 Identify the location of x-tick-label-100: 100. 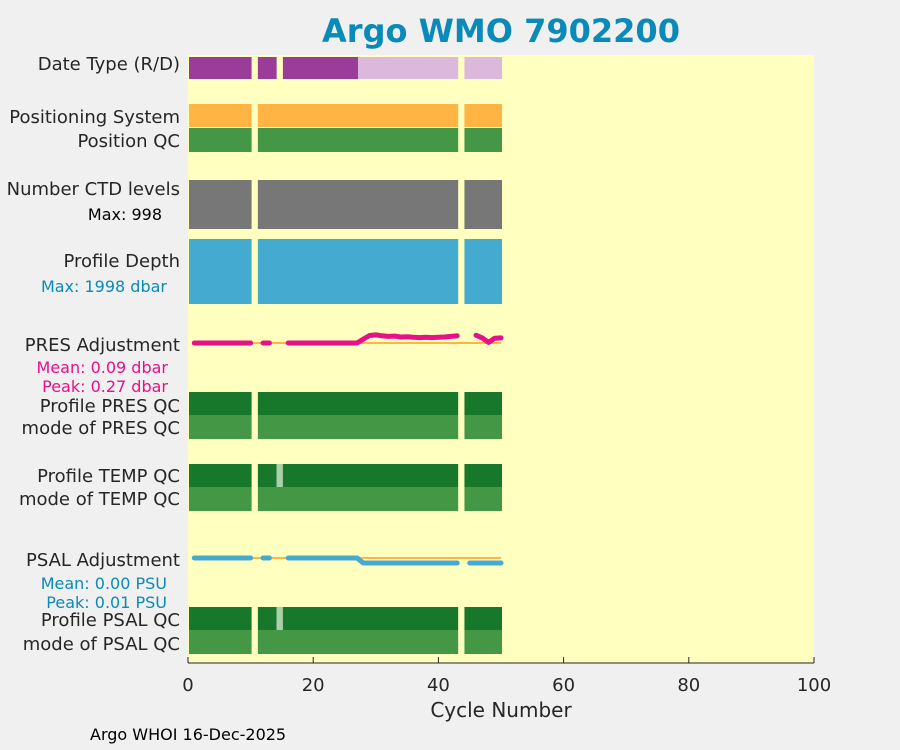
(814, 685).